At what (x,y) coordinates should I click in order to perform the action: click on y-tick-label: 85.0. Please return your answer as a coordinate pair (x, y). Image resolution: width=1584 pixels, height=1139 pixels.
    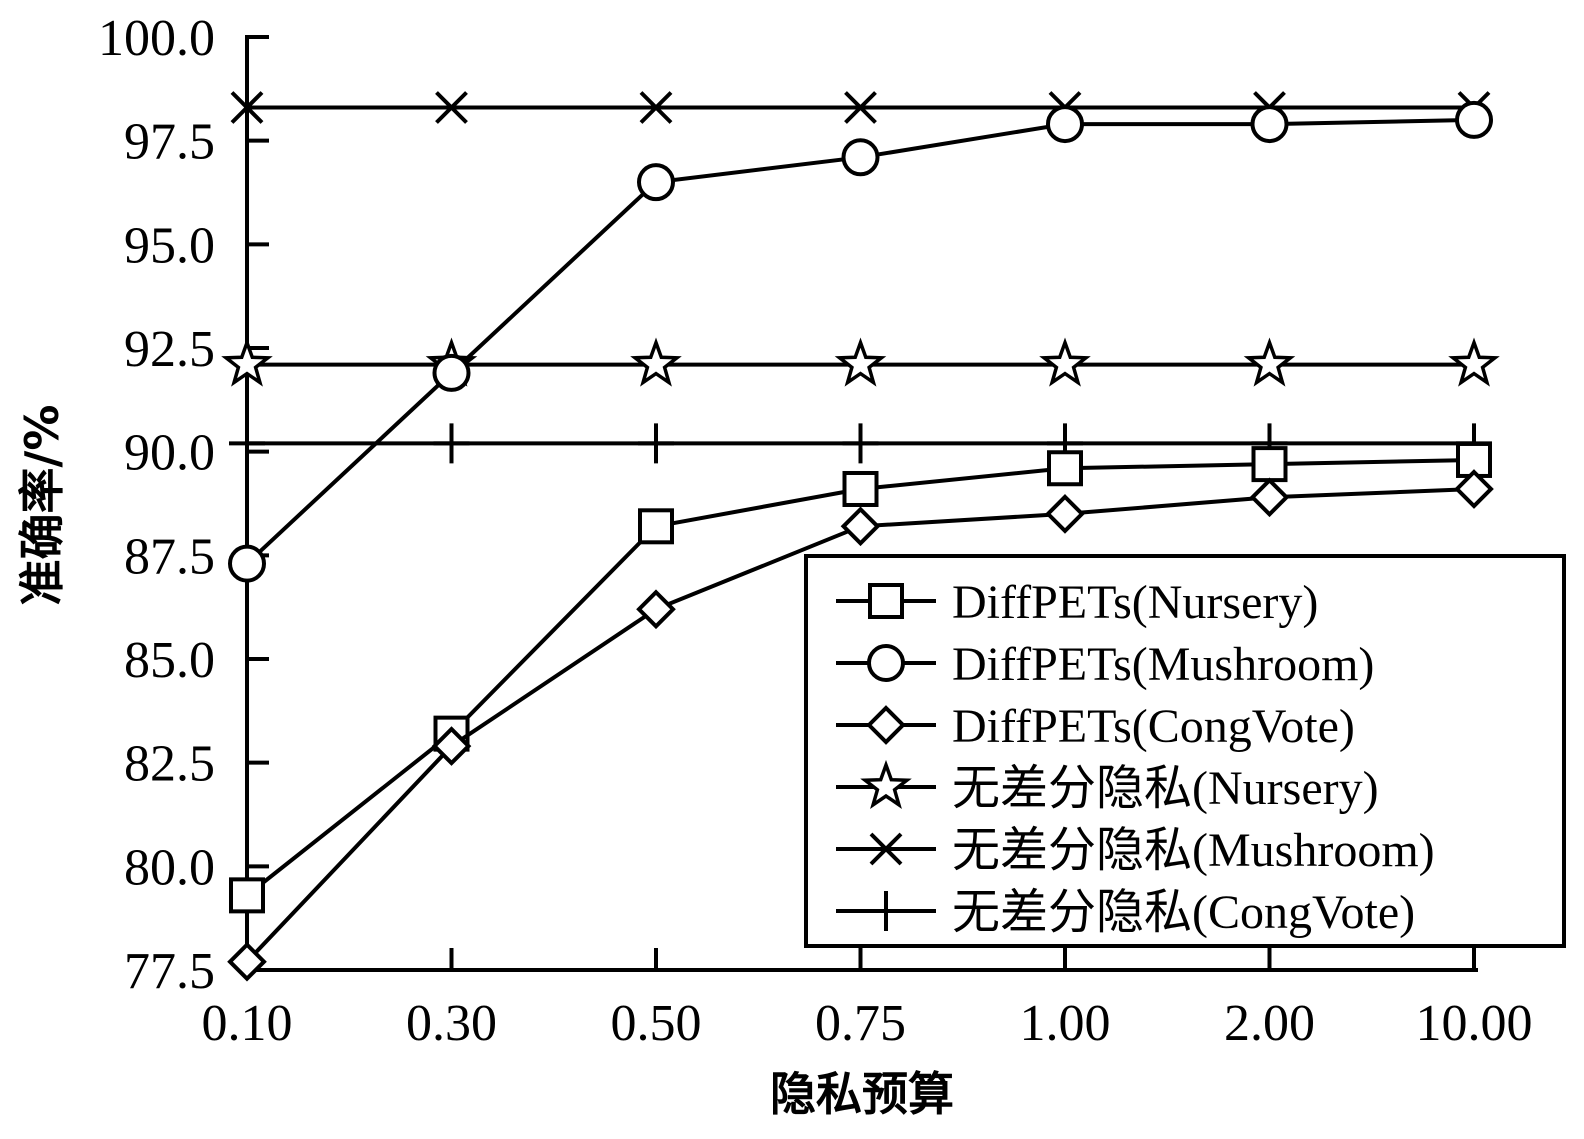
    Looking at the image, I should click on (169, 660).